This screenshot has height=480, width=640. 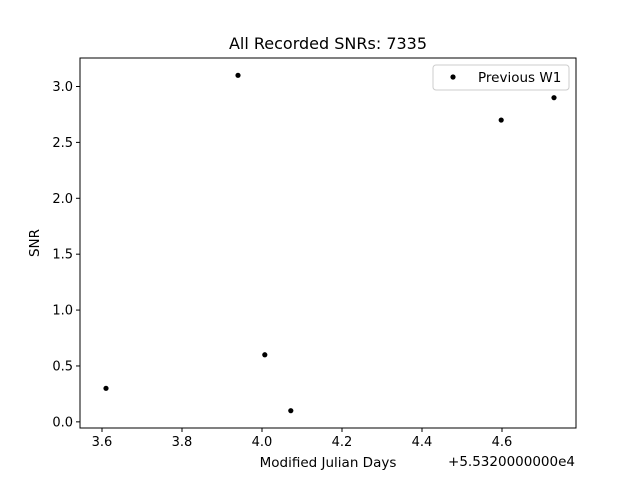 I want to click on x-tick-label: 3.8, so click(x=182, y=442).